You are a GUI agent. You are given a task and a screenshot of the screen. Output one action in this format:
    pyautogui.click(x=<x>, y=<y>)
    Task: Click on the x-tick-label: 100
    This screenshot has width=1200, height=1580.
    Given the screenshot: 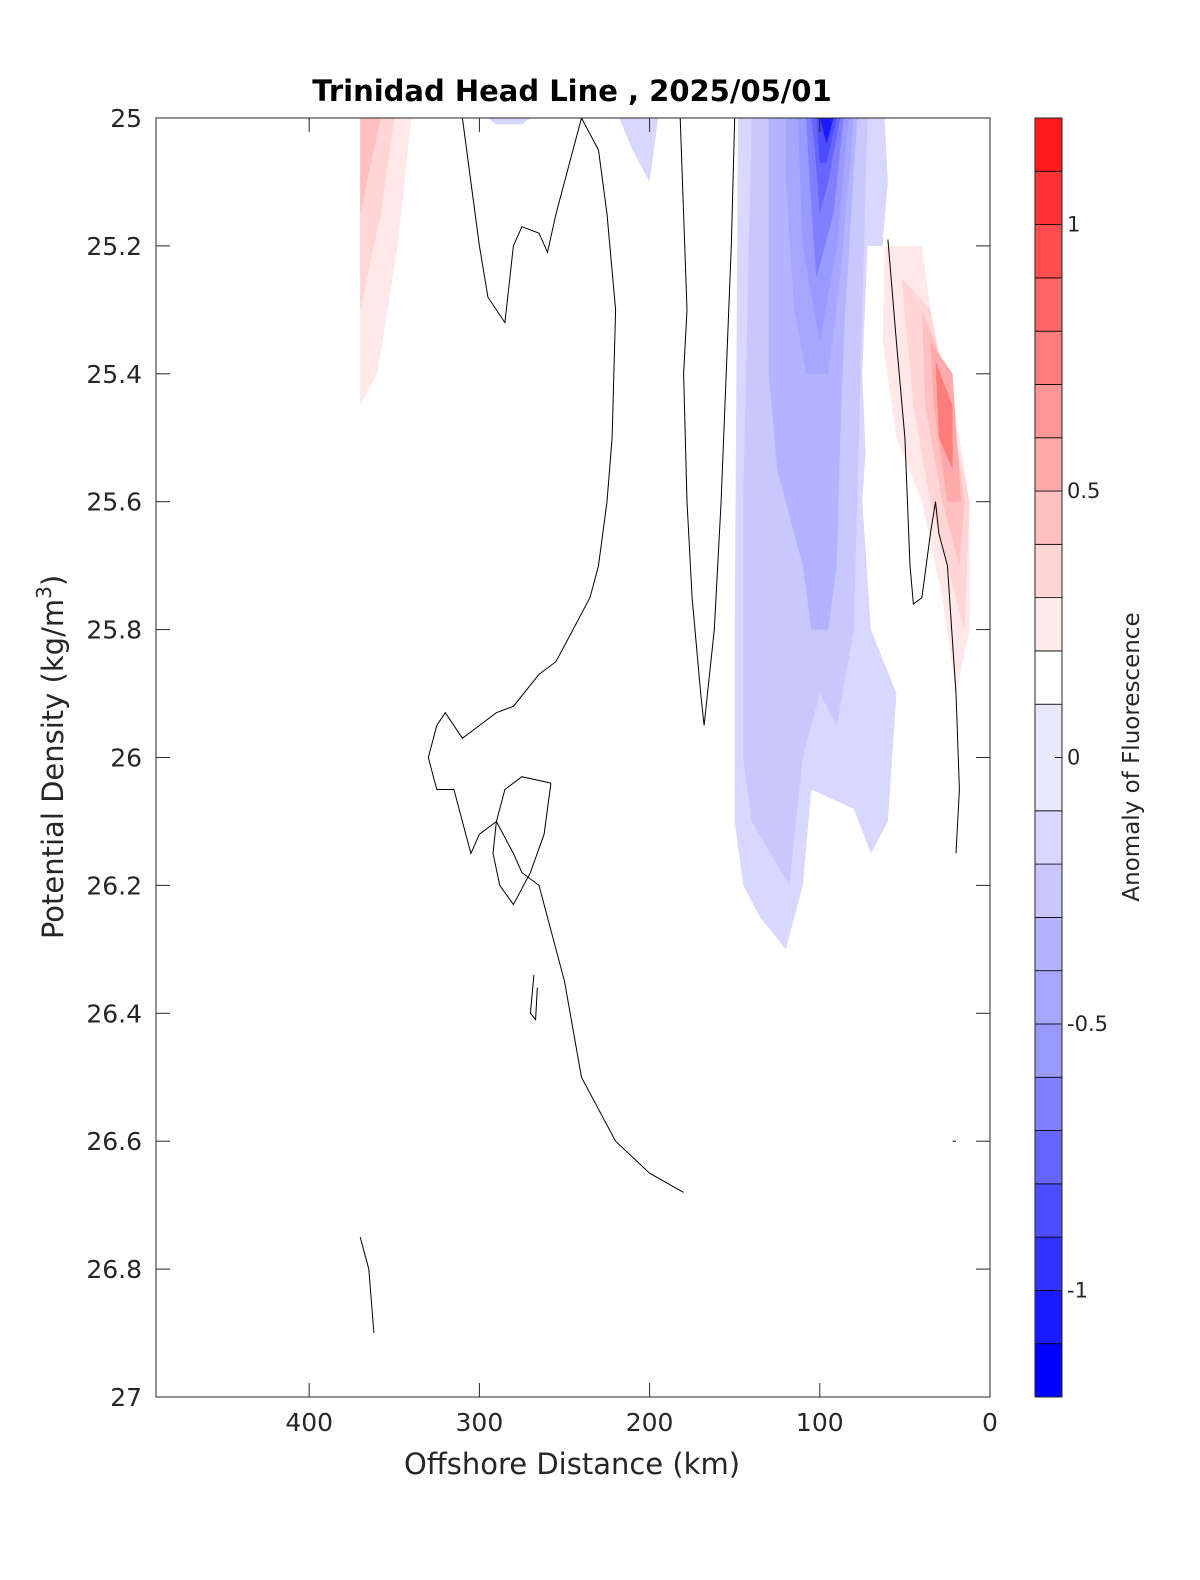 What is the action you would take?
    pyautogui.click(x=820, y=1422)
    